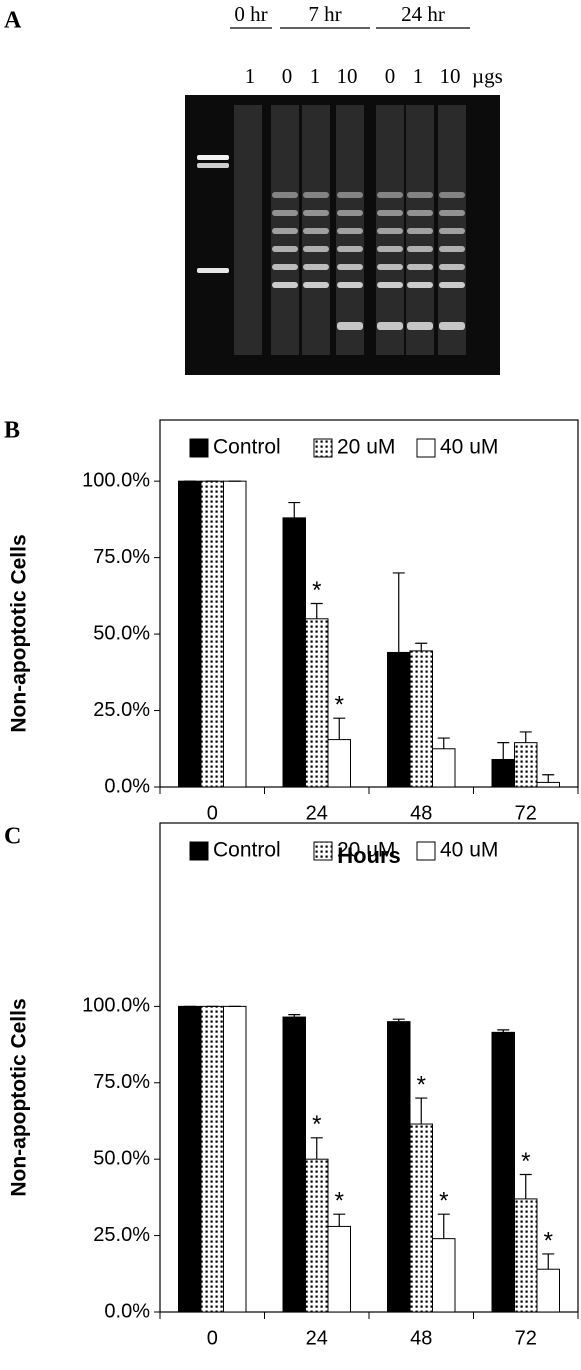 This screenshot has height=1370, width=581. What do you see at coordinates (315, 76) in the screenshot?
I see `dose-label: 1` at bounding box center [315, 76].